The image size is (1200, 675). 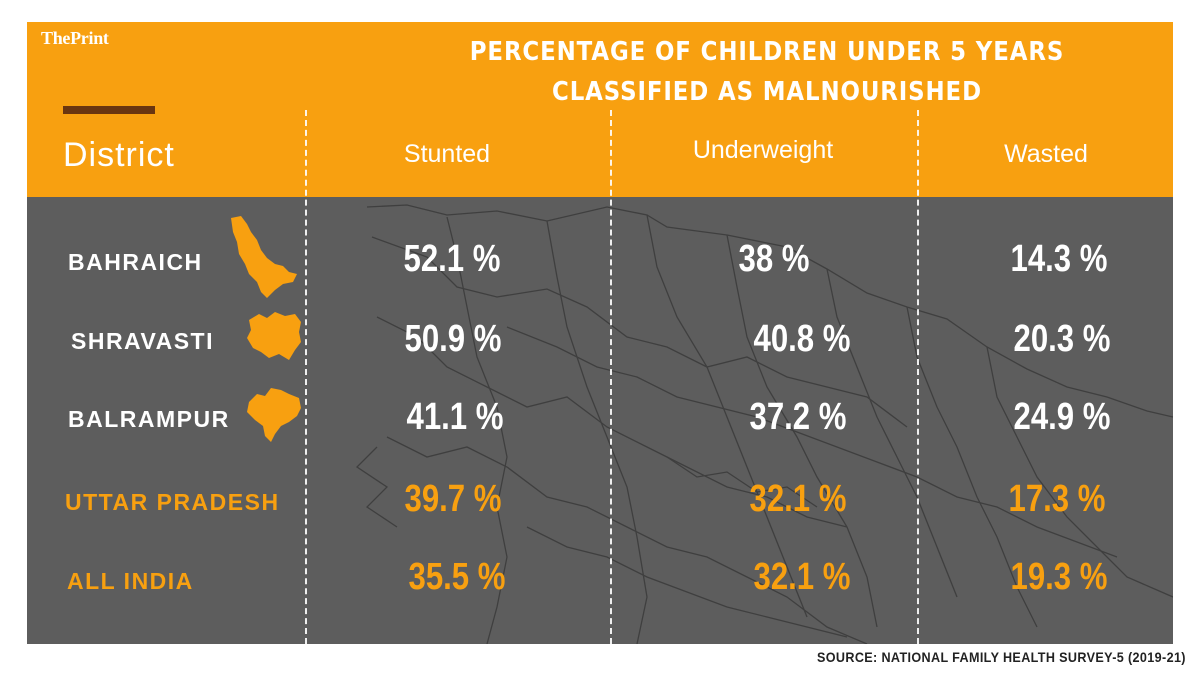 I want to click on value-bahraich-wasted: 14.3 %, so click(x=1059, y=259).